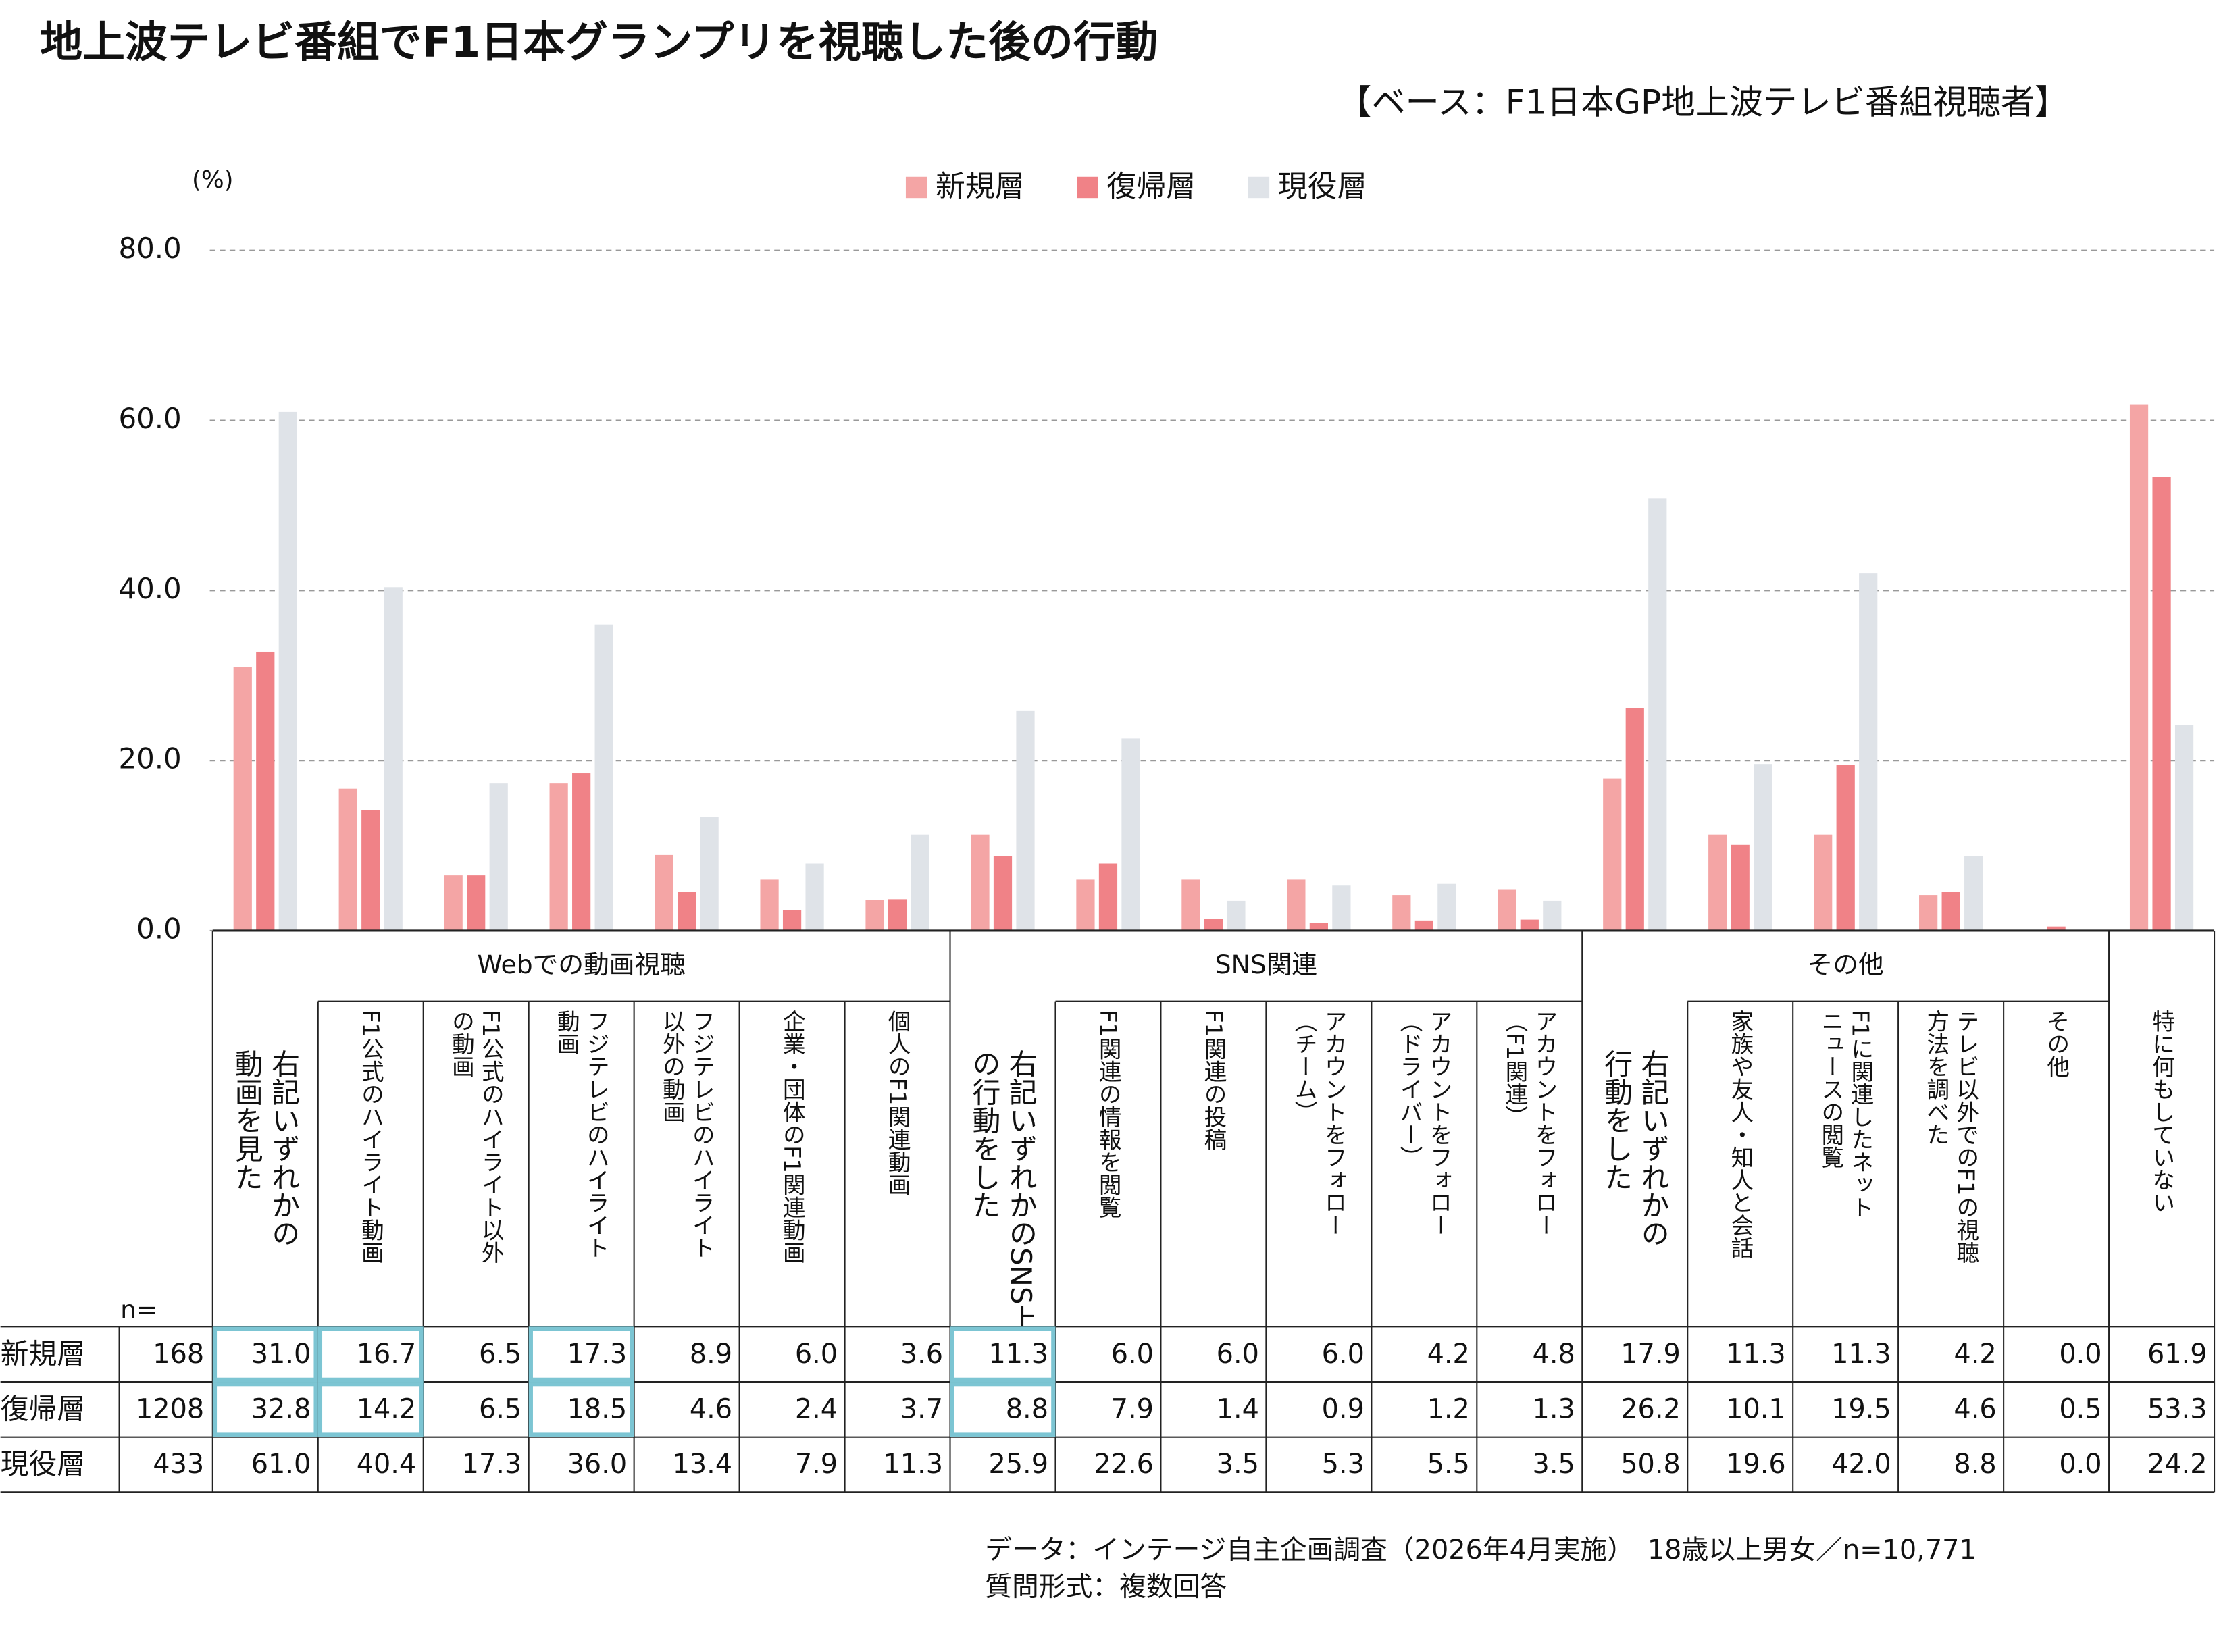 The height and width of the screenshot is (1652, 2219). What do you see at coordinates (138, 1310) in the screenshot?
I see `n-header: n=` at bounding box center [138, 1310].